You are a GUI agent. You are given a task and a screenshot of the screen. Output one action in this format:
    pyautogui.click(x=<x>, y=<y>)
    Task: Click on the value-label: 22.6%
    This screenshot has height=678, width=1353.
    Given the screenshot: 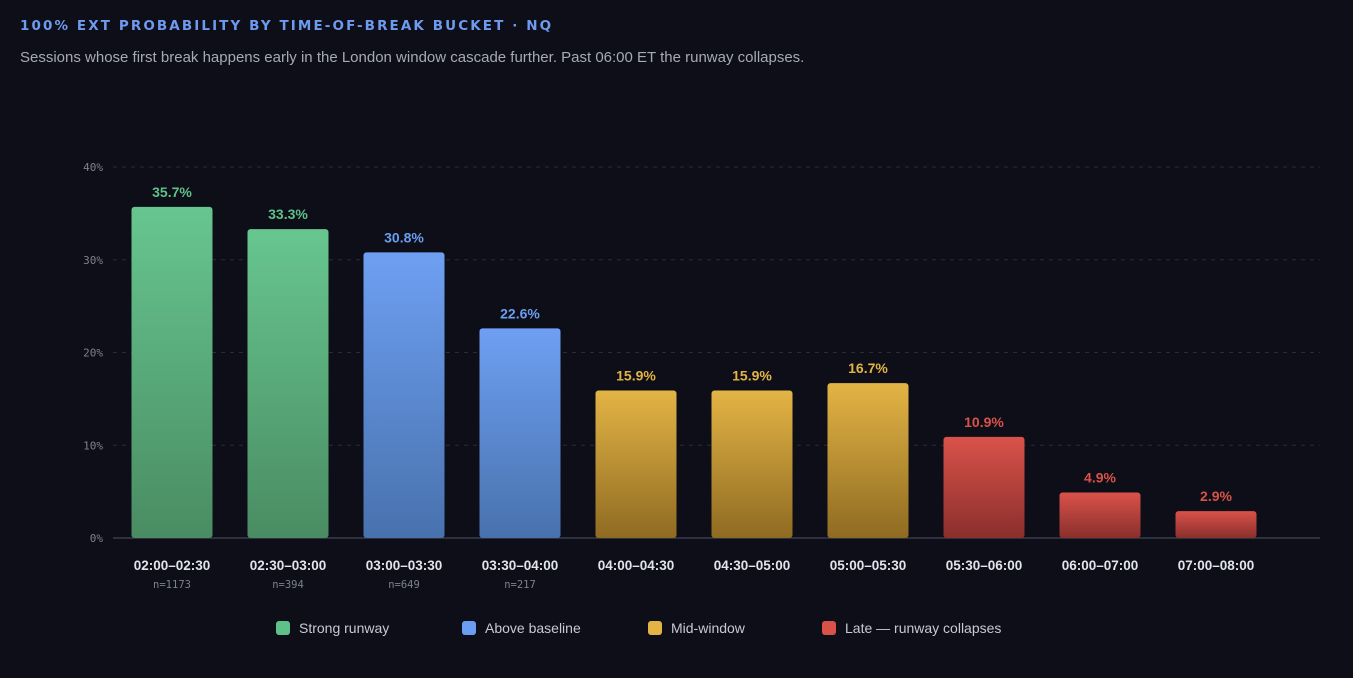 What is the action you would take?
    pyautogui.click(x=520, y=313)
    